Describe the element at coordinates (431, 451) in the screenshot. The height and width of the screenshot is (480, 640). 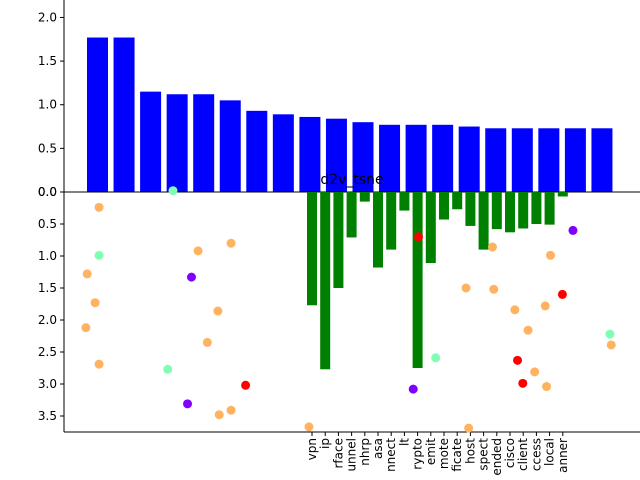
I see `x-tick-label: emit` at that location.